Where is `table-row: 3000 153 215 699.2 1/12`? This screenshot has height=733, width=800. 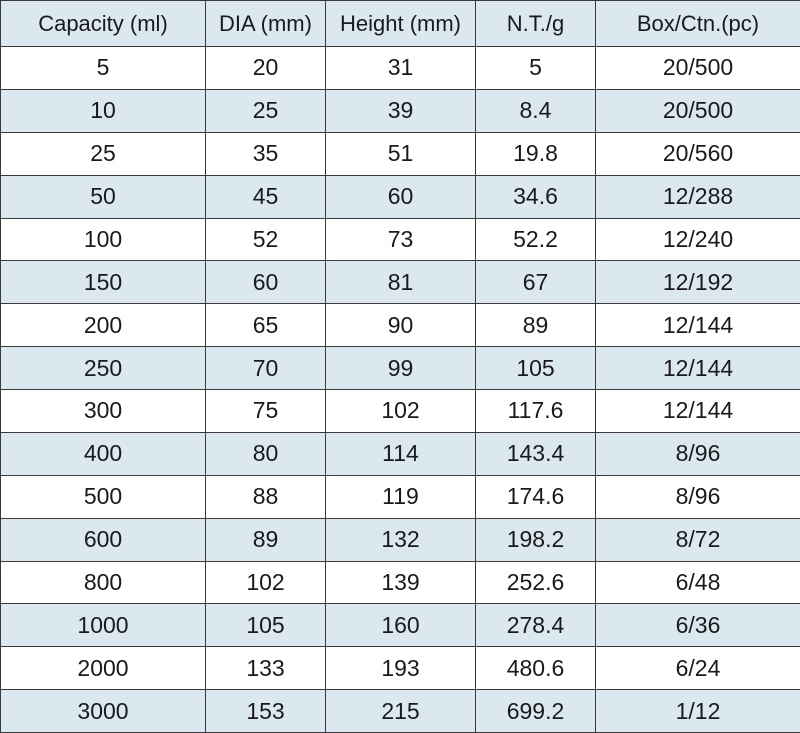
table-row: 3000 153 215 699.2 1/12 is located at coordinates (400, 711).